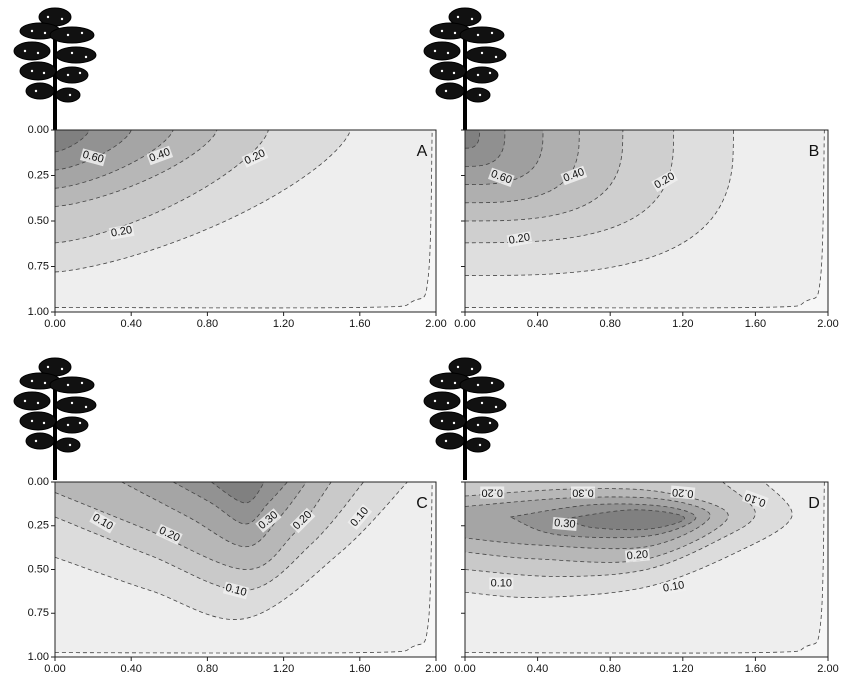  What do you see at coordinates (814, 151) in the screenshot?
I see `panel-letter: B` at bounding box center [814, 151].